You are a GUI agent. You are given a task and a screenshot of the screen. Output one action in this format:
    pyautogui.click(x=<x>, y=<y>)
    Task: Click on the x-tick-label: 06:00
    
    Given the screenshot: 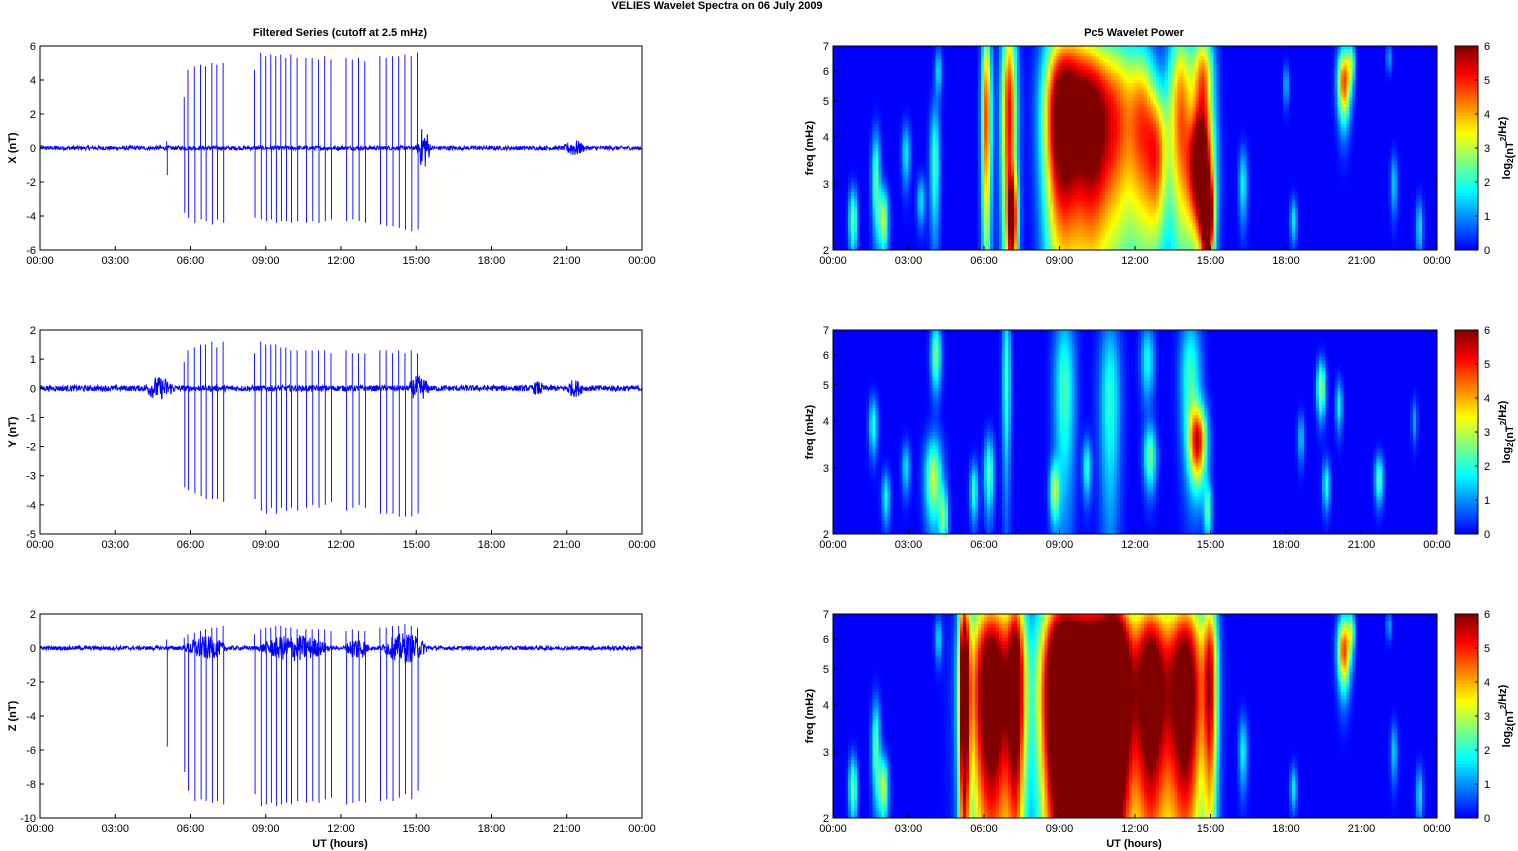 What is the action you would take?
    pyautogui.click(x=984, y=829)
    